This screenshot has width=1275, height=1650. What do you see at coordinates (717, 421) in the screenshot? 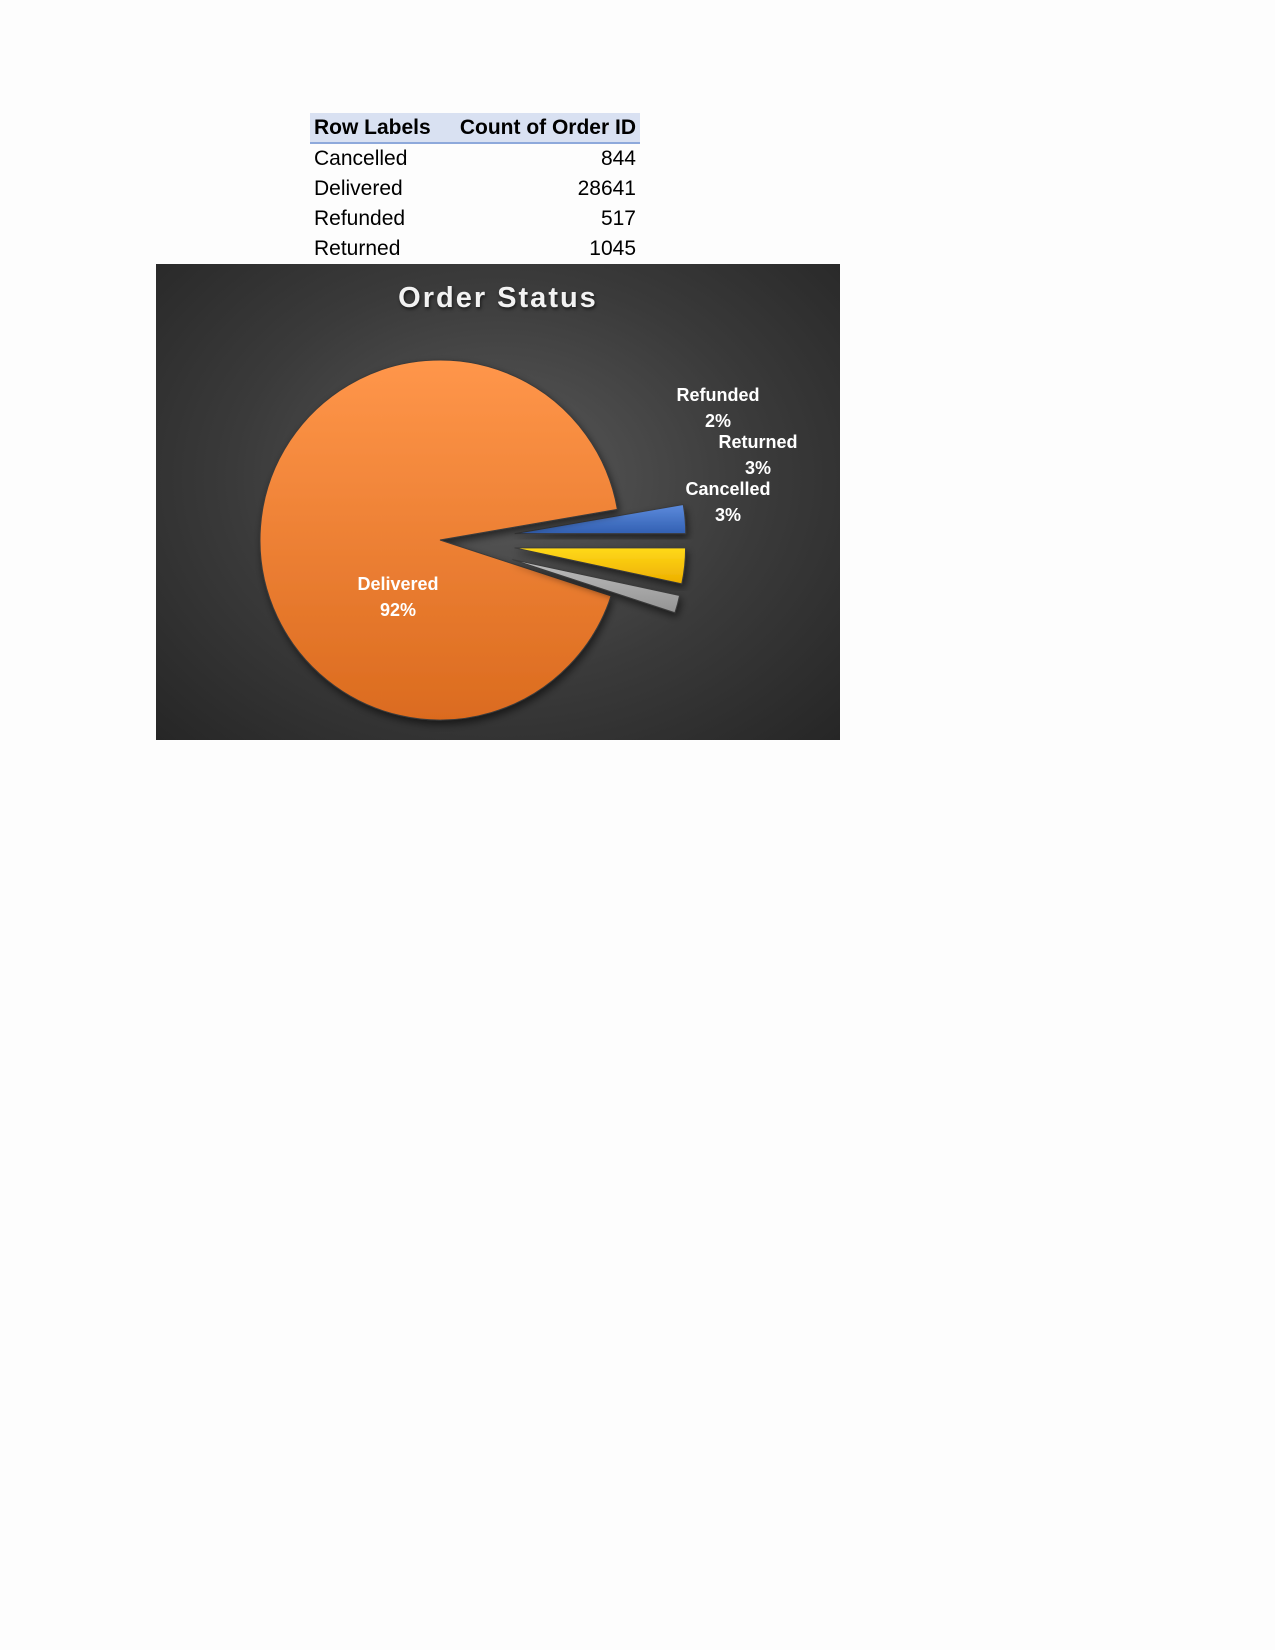
I see `data-label-percent: 2%` at bounding box center [717, 421].